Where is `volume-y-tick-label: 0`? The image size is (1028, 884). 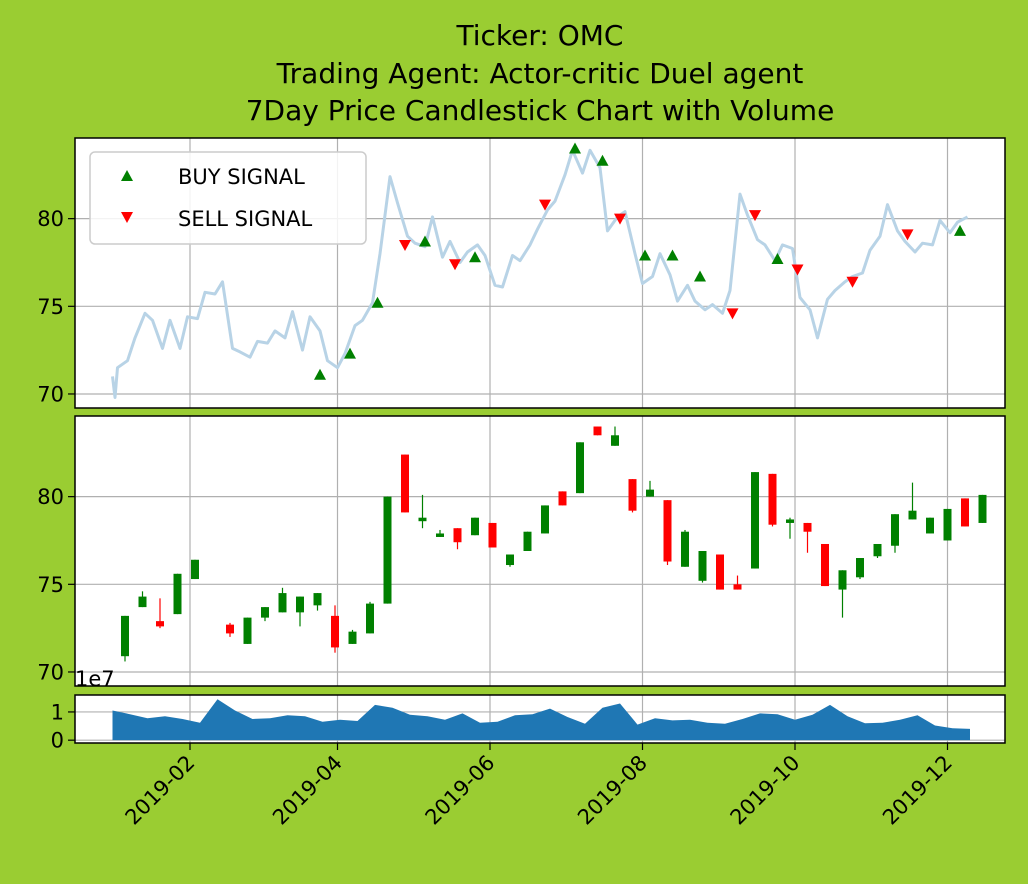 volume-y-tick-label: 0 is located at coordinates (57, 741).